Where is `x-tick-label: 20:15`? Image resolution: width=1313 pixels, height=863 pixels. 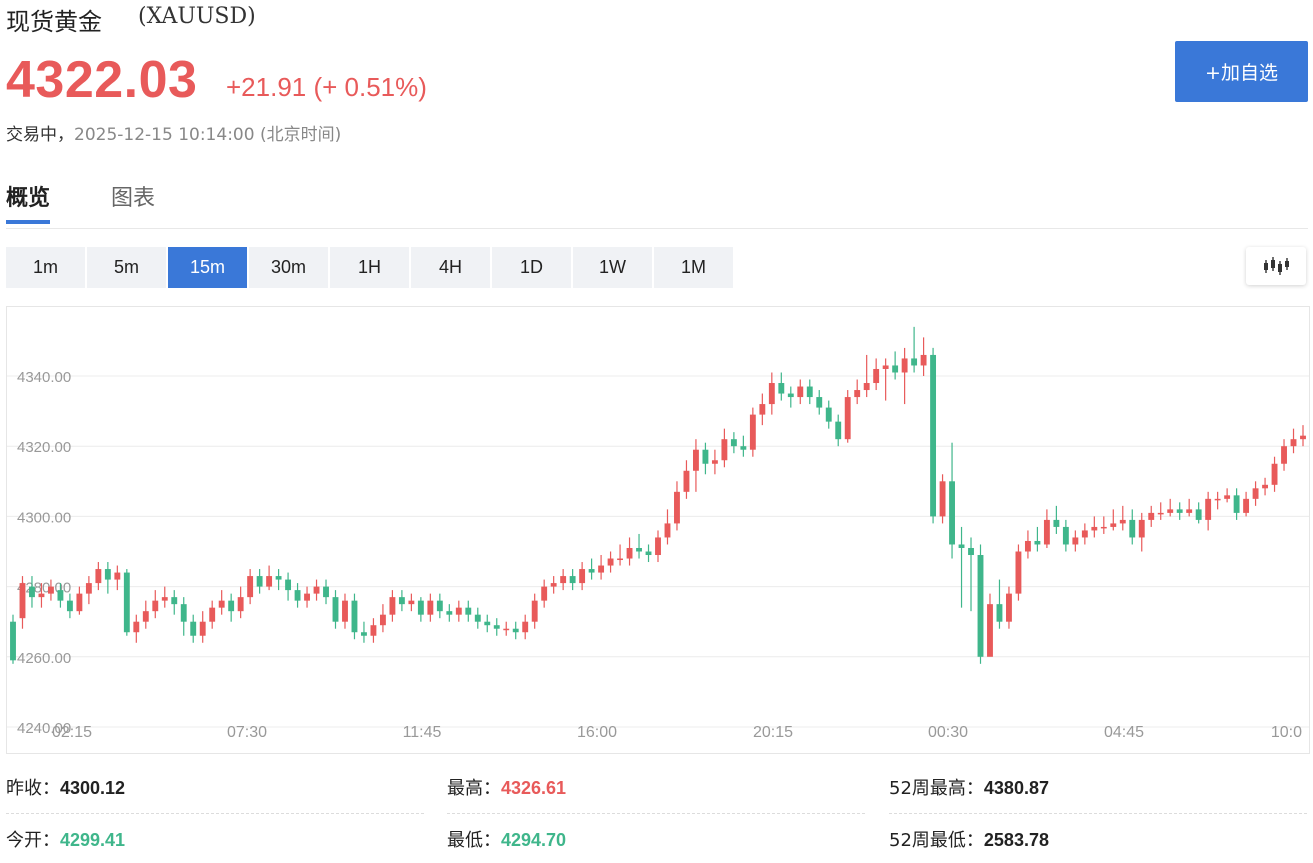 x-tick-label: 20:15 is located at coordinates (773, 732).